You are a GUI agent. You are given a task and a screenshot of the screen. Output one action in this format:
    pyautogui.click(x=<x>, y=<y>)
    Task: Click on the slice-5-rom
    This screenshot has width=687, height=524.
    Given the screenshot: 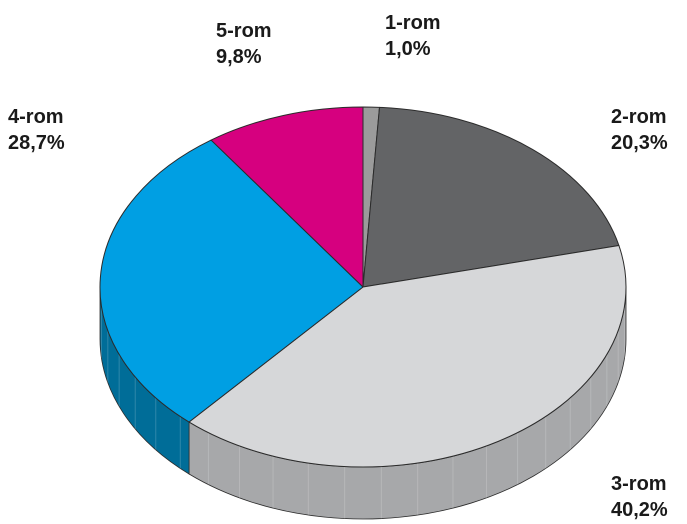 What is the action you would take?
    pyautogui.click(x=287, y=197)
    